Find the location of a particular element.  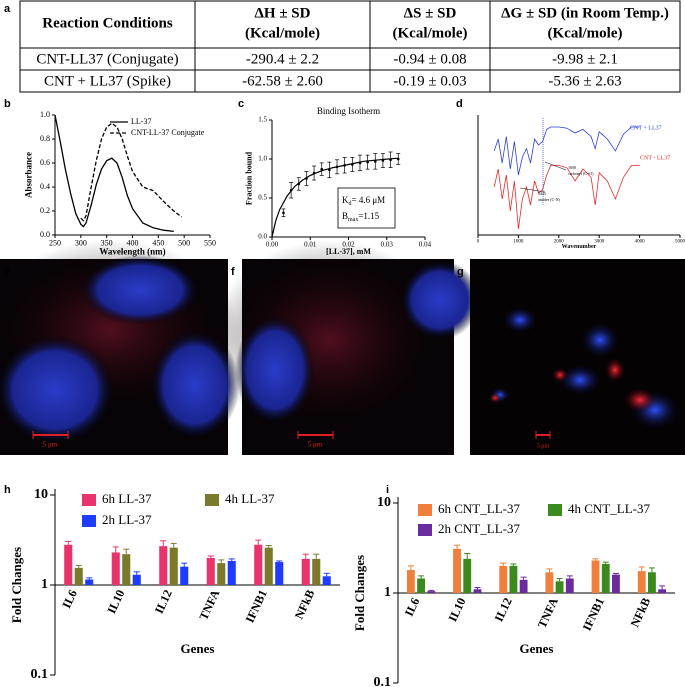

annotation-arrow is located at coordinates (555, 166).